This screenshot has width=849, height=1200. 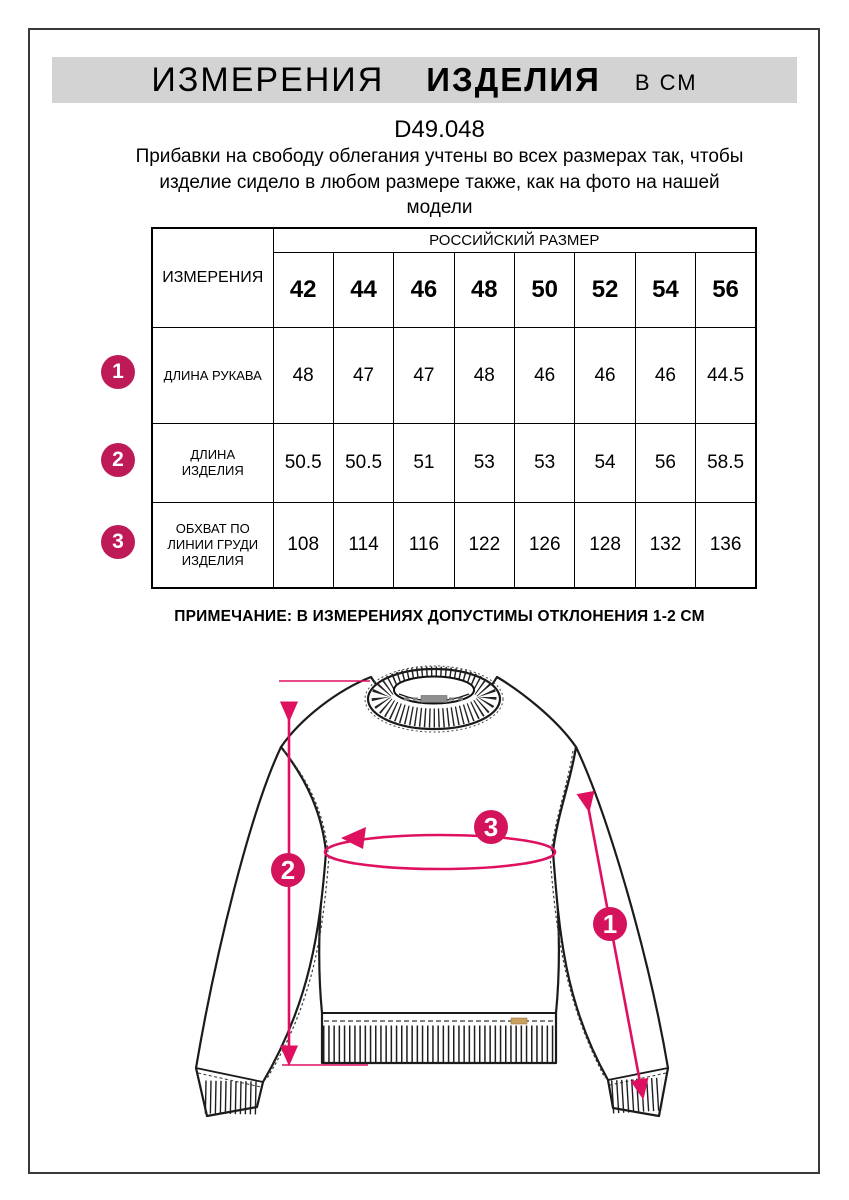 What do you see at coordinates (212, 375) in the screenshot?
I see `row-label: ДЛИНА РУКАВА` at bounding box center [212, 375].